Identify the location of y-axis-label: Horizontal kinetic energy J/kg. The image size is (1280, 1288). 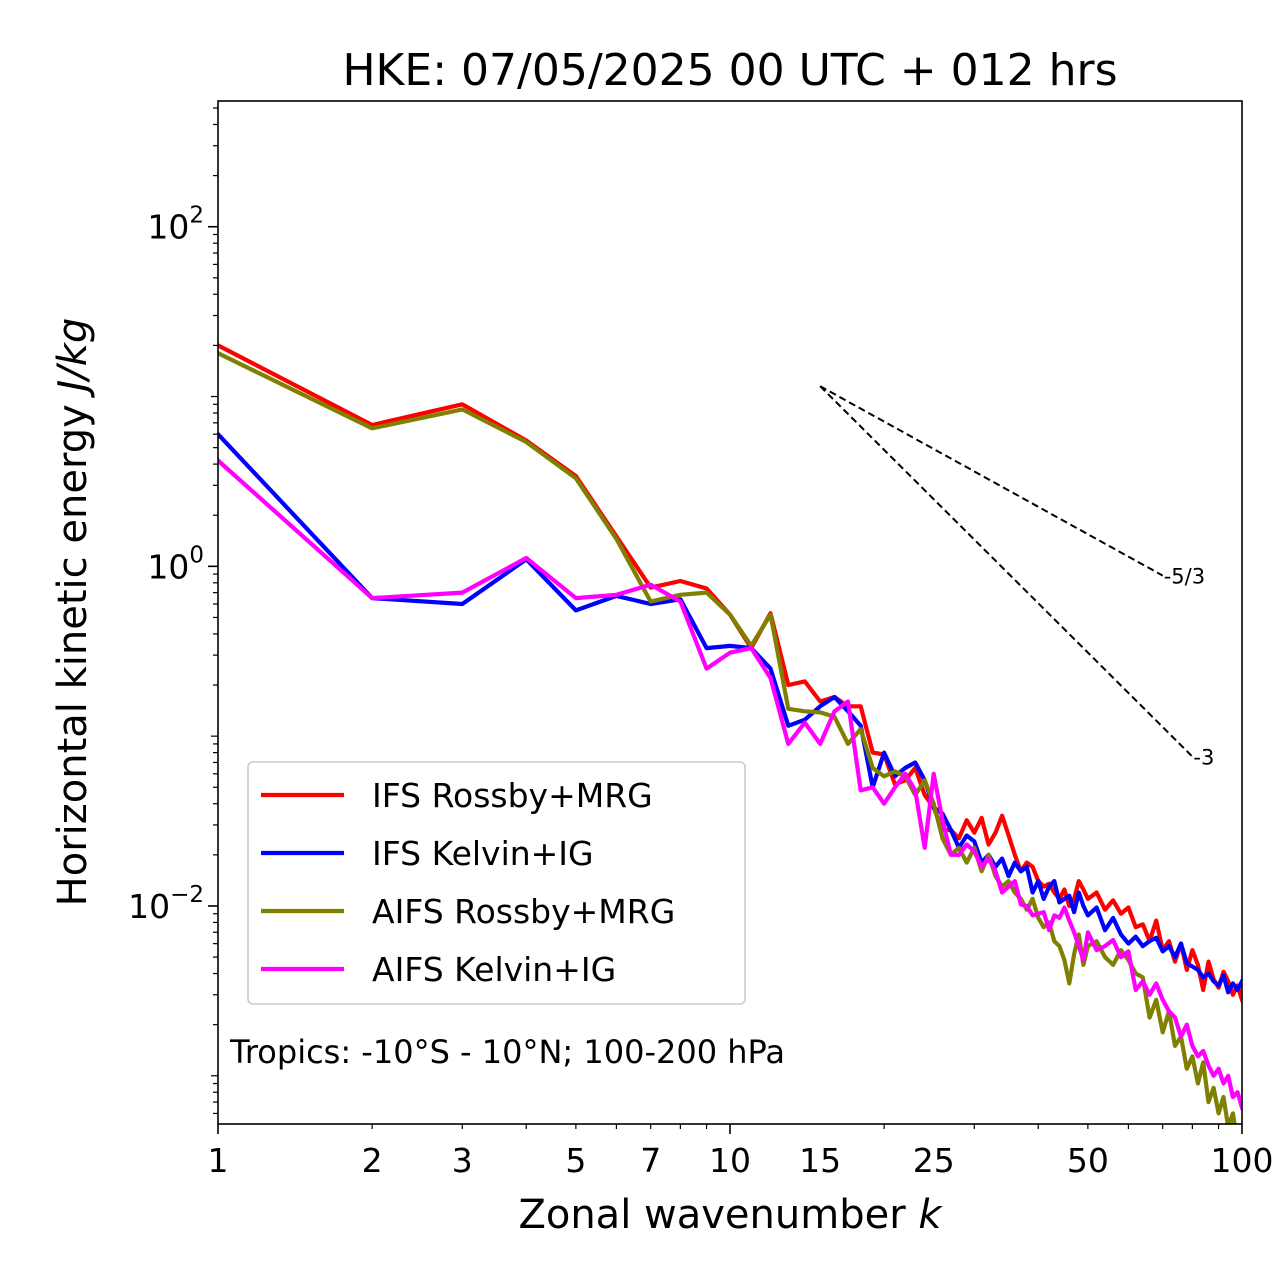
(73, 612).